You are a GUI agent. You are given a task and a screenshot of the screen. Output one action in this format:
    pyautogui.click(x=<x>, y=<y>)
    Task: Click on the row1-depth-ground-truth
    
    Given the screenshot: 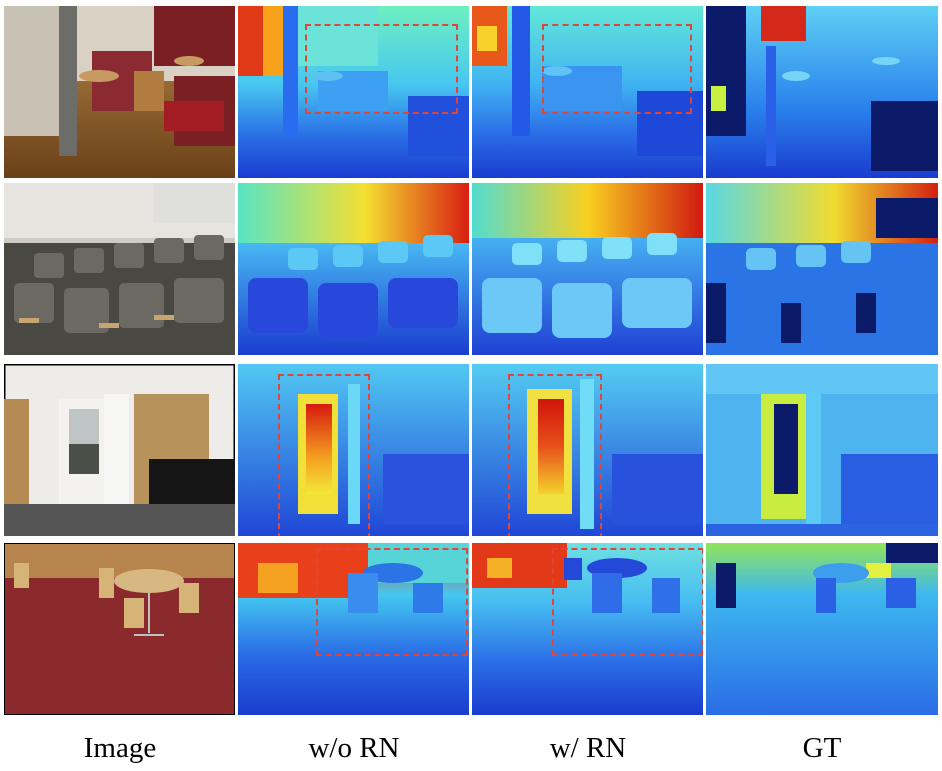 What is the action you would take?
    pyautogui.click(x=822, y=92)
    